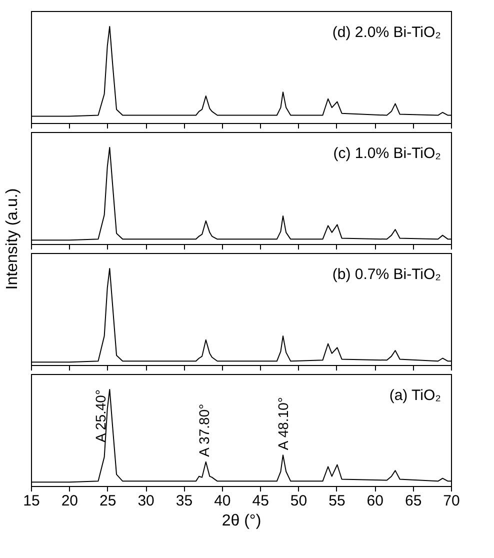 The width and height of the screenshot is (494, 558). I want to click on annotation: A 37.80°, so click(204, 430).